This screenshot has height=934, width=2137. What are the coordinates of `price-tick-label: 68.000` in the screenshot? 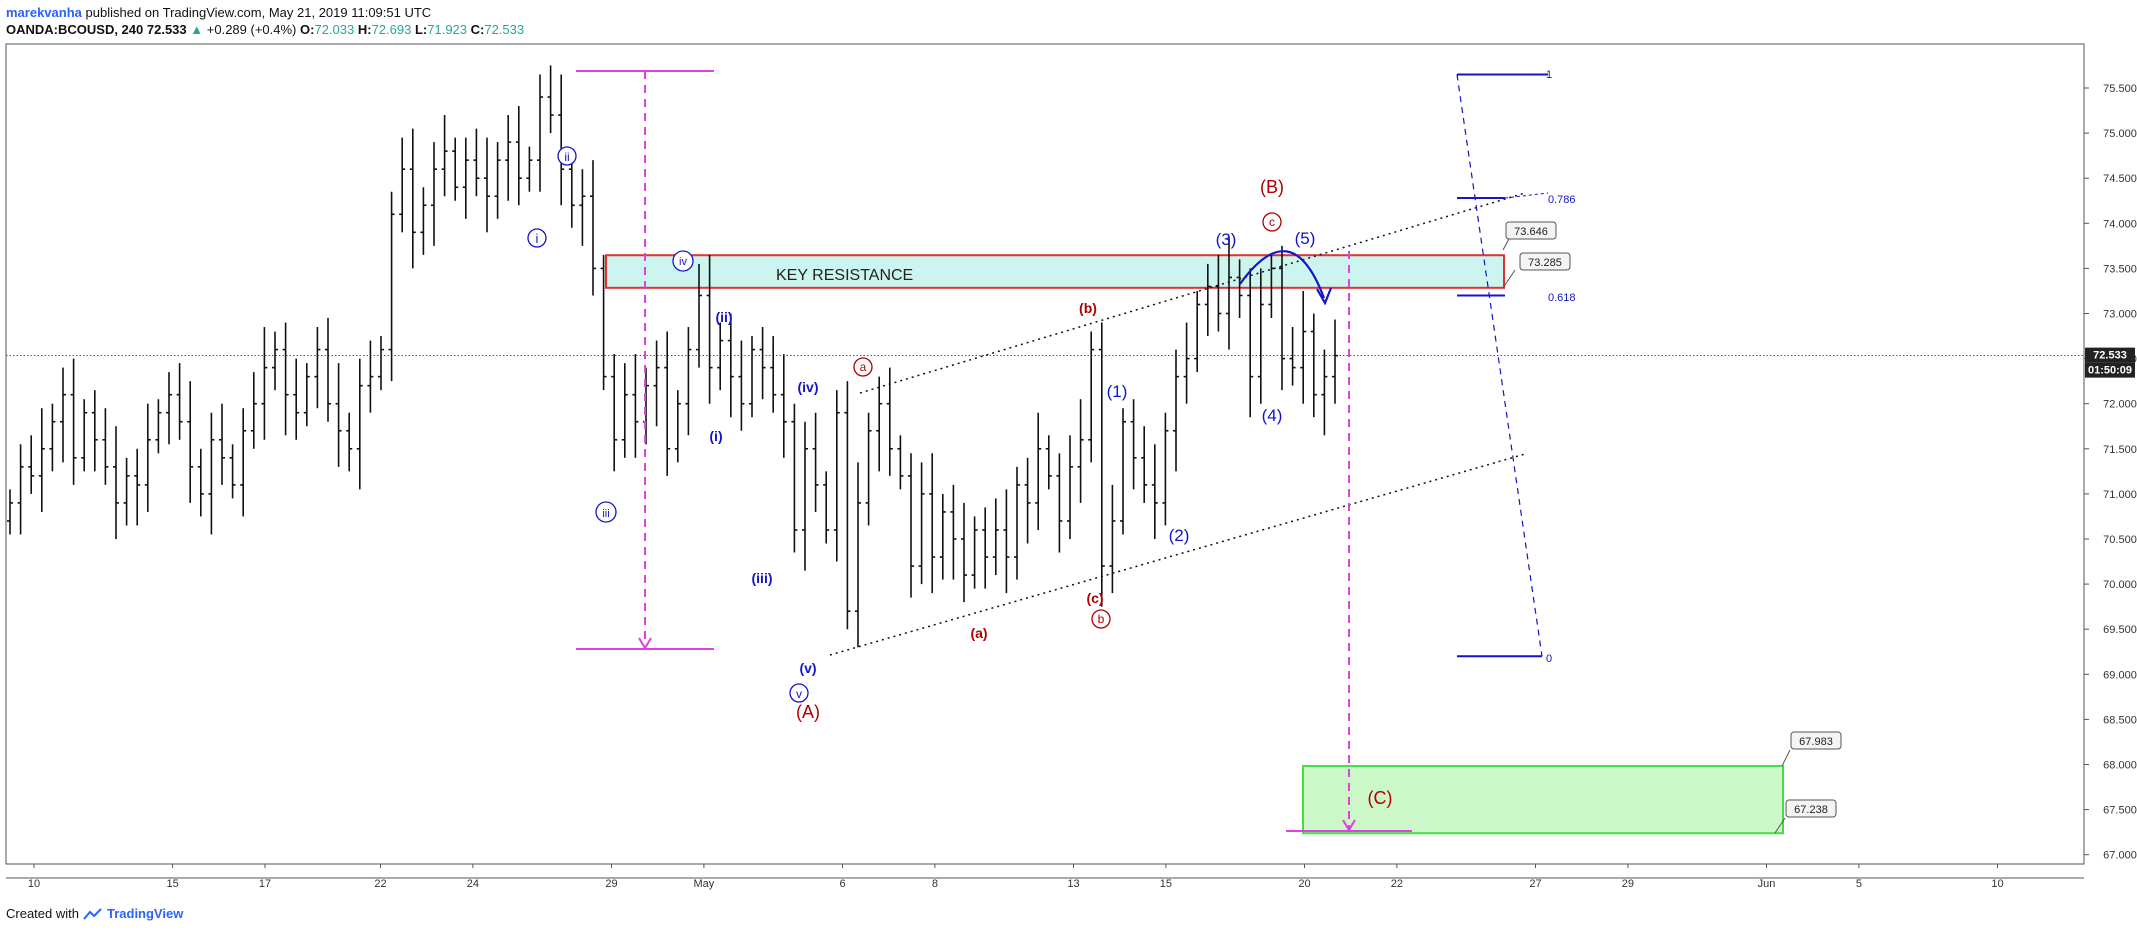 It's located at (2120, 766).